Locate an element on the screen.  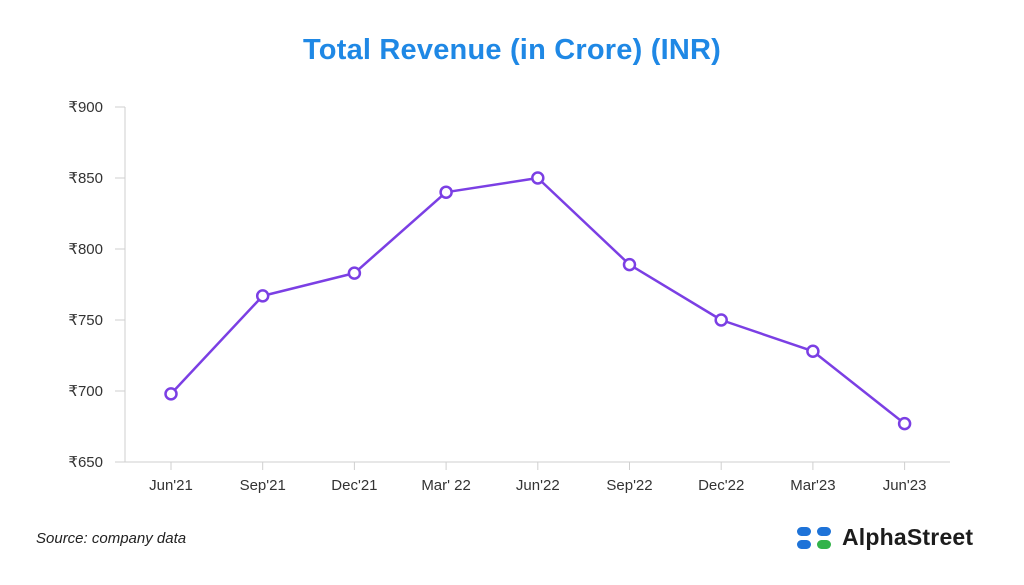
x-tick-label: Mar' 22 is located at coordinates (446, 485).